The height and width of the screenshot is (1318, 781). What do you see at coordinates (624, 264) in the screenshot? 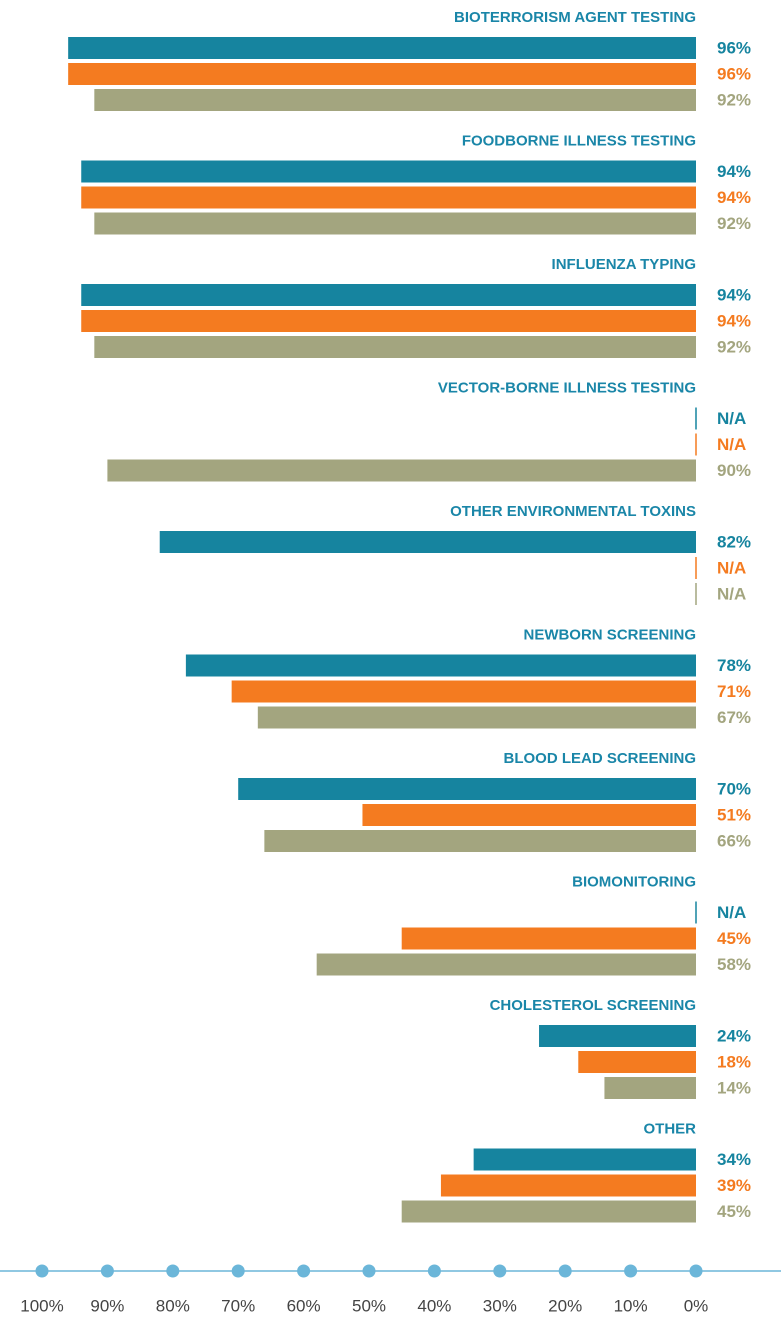
I see `category-label: INFLUENZA TYPING` at bounding box center [624, 264].